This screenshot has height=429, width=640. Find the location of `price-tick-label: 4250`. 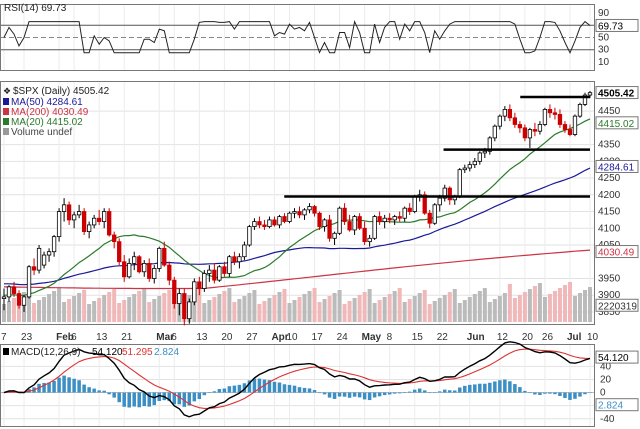

price-tick-label: 4250 is located at coordinates (609, 178).